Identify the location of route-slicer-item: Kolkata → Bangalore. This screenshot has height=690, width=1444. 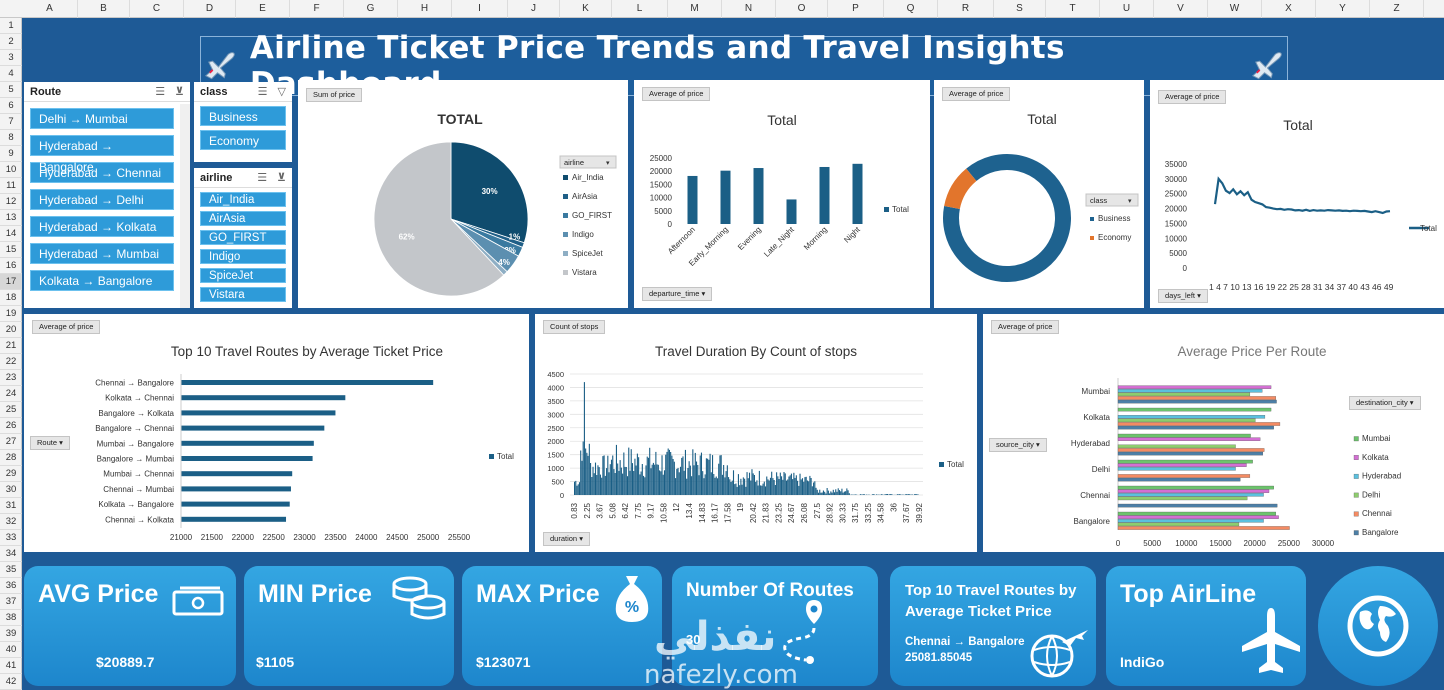
(102, 280).